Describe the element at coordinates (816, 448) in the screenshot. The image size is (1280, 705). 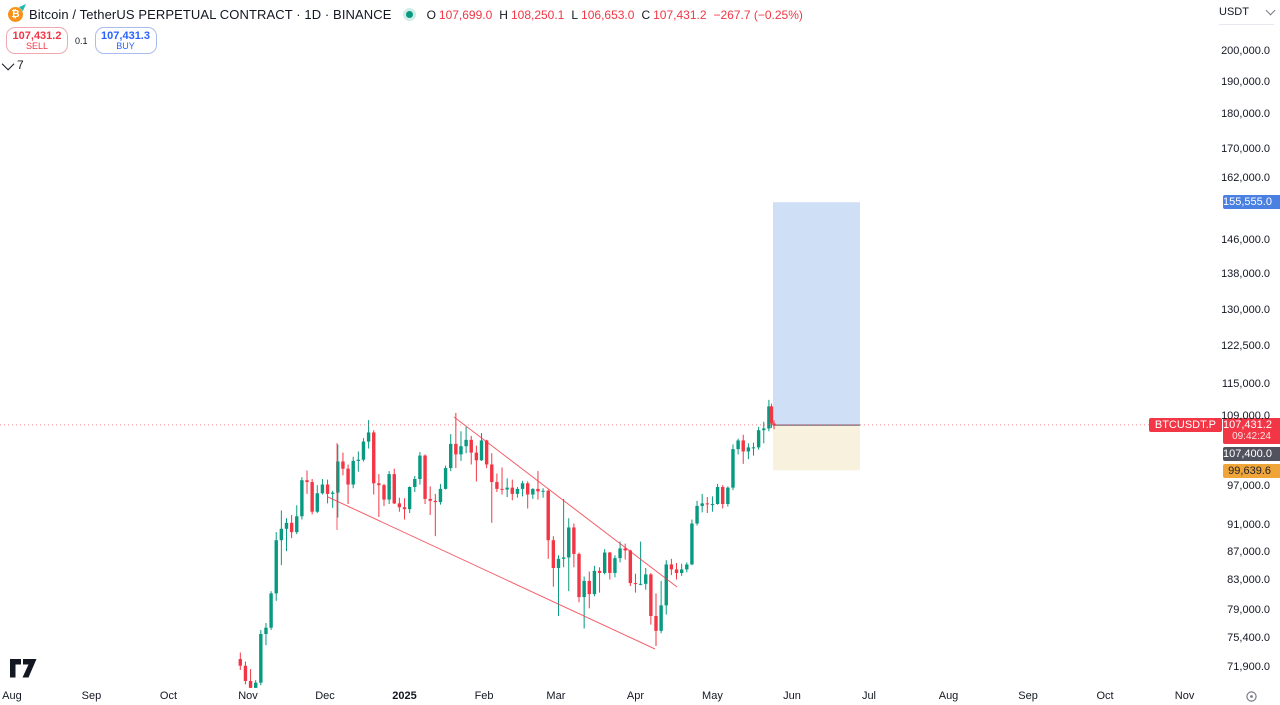
I see `position-loss-zone` at that location.